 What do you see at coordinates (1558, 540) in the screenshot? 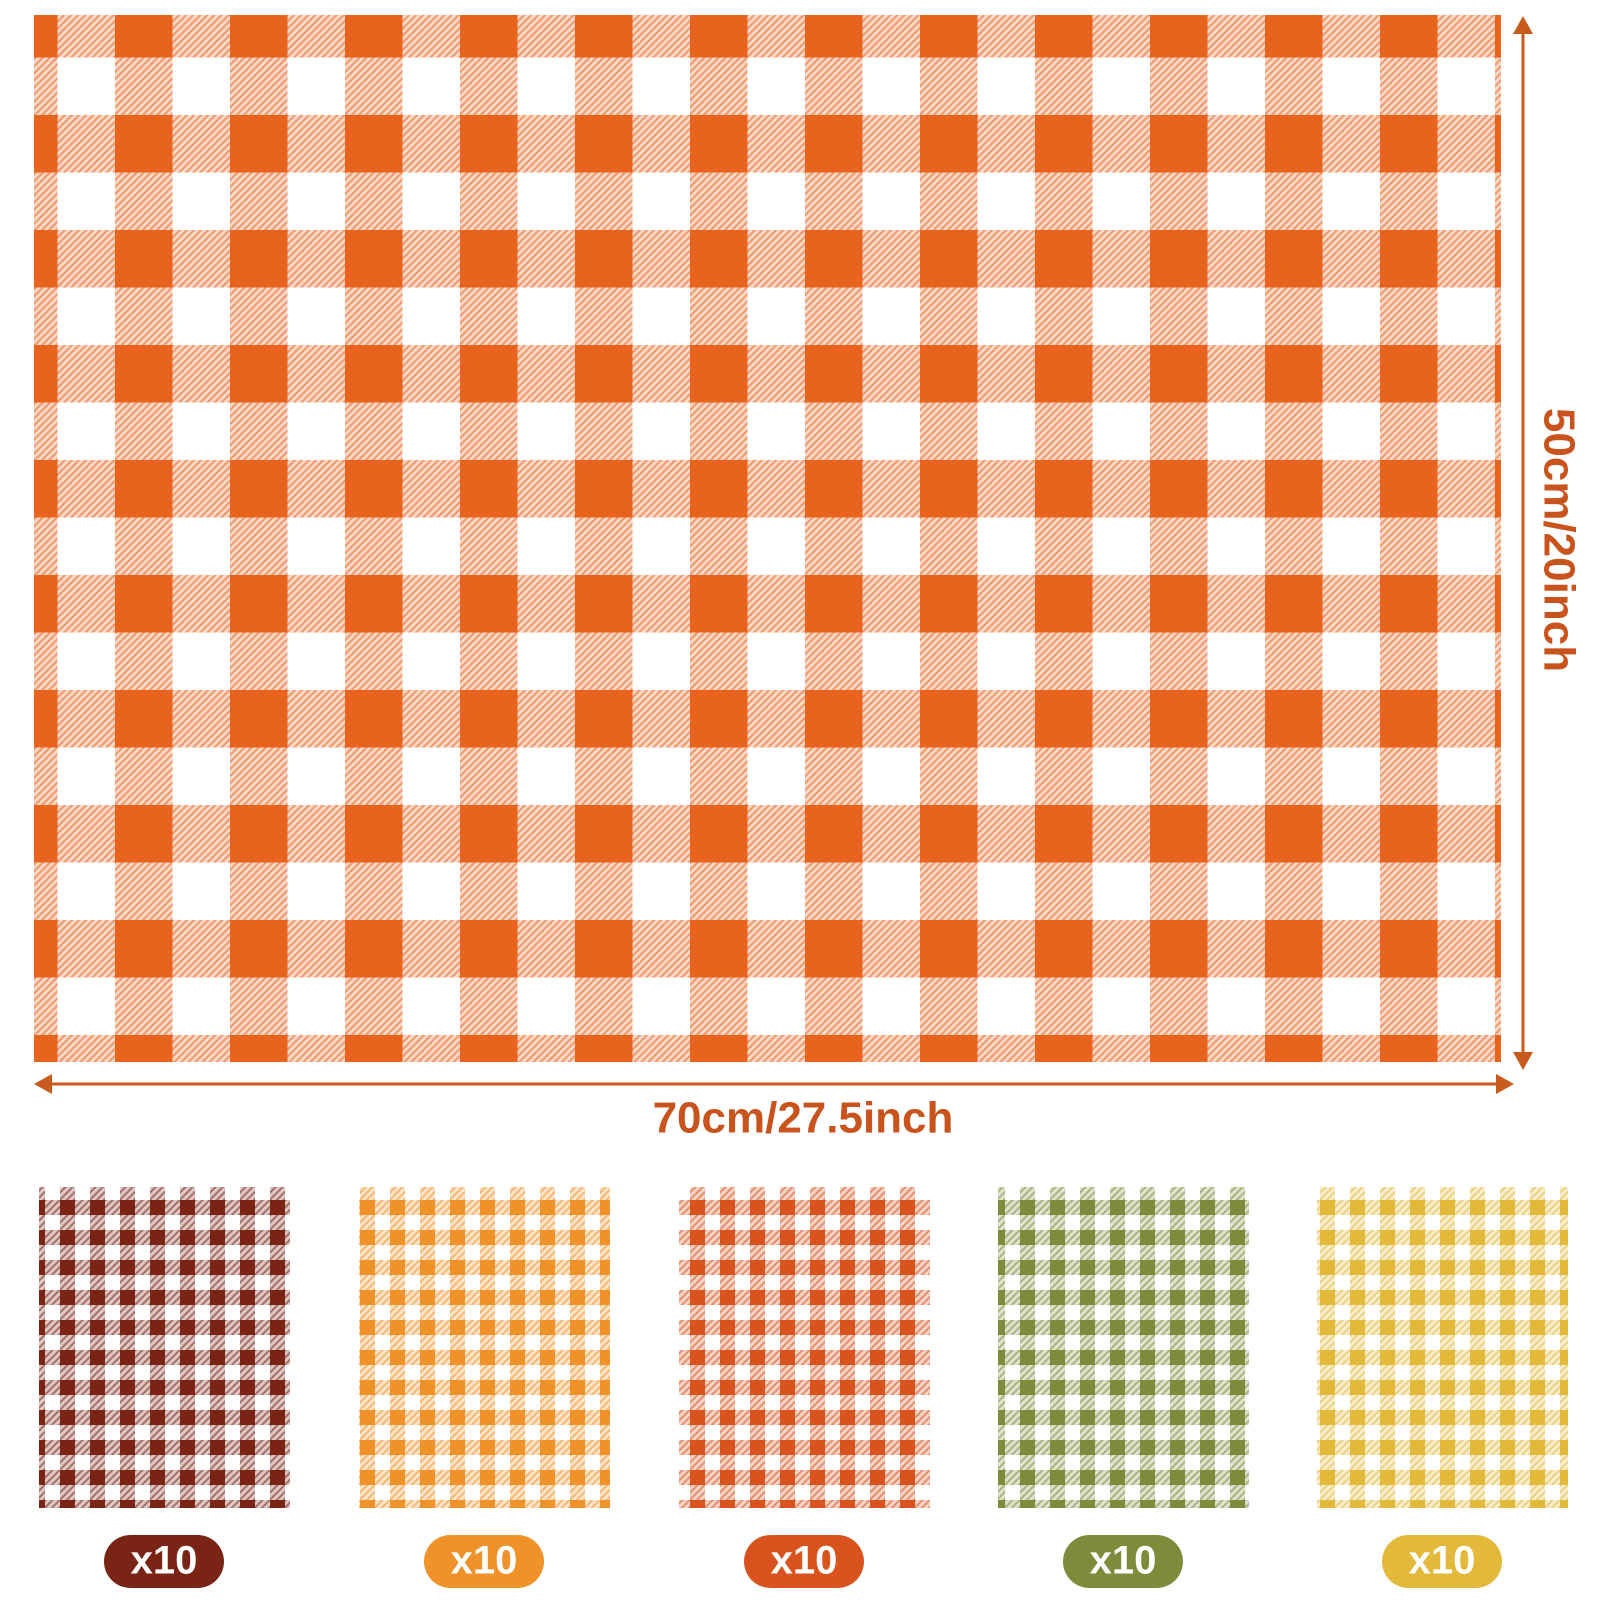
I see `height-label: 50cm/20inch` at bounding box center [1558, 540].